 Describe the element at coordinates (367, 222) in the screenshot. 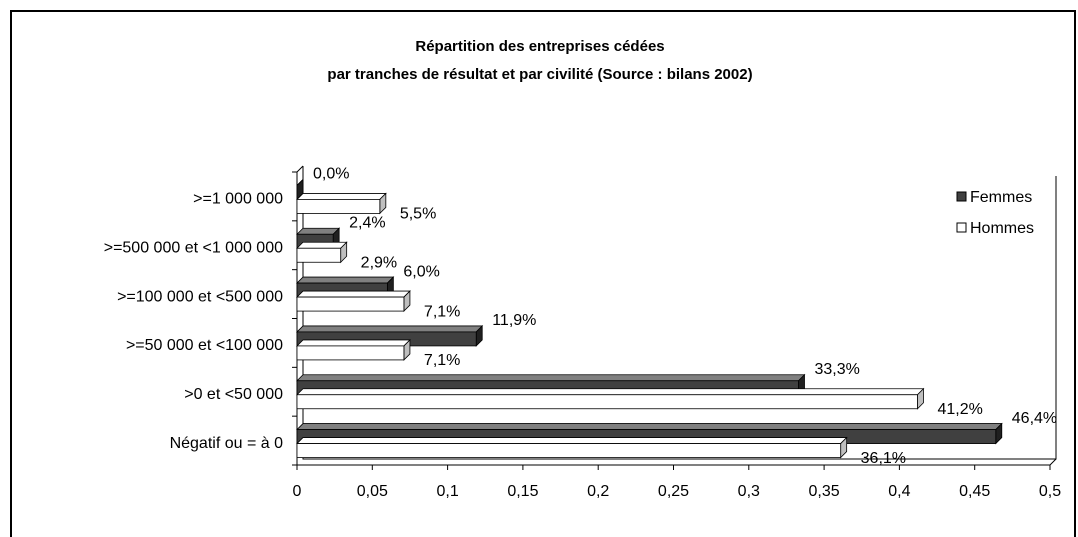

I see `value-label: 2,4%` at that location.